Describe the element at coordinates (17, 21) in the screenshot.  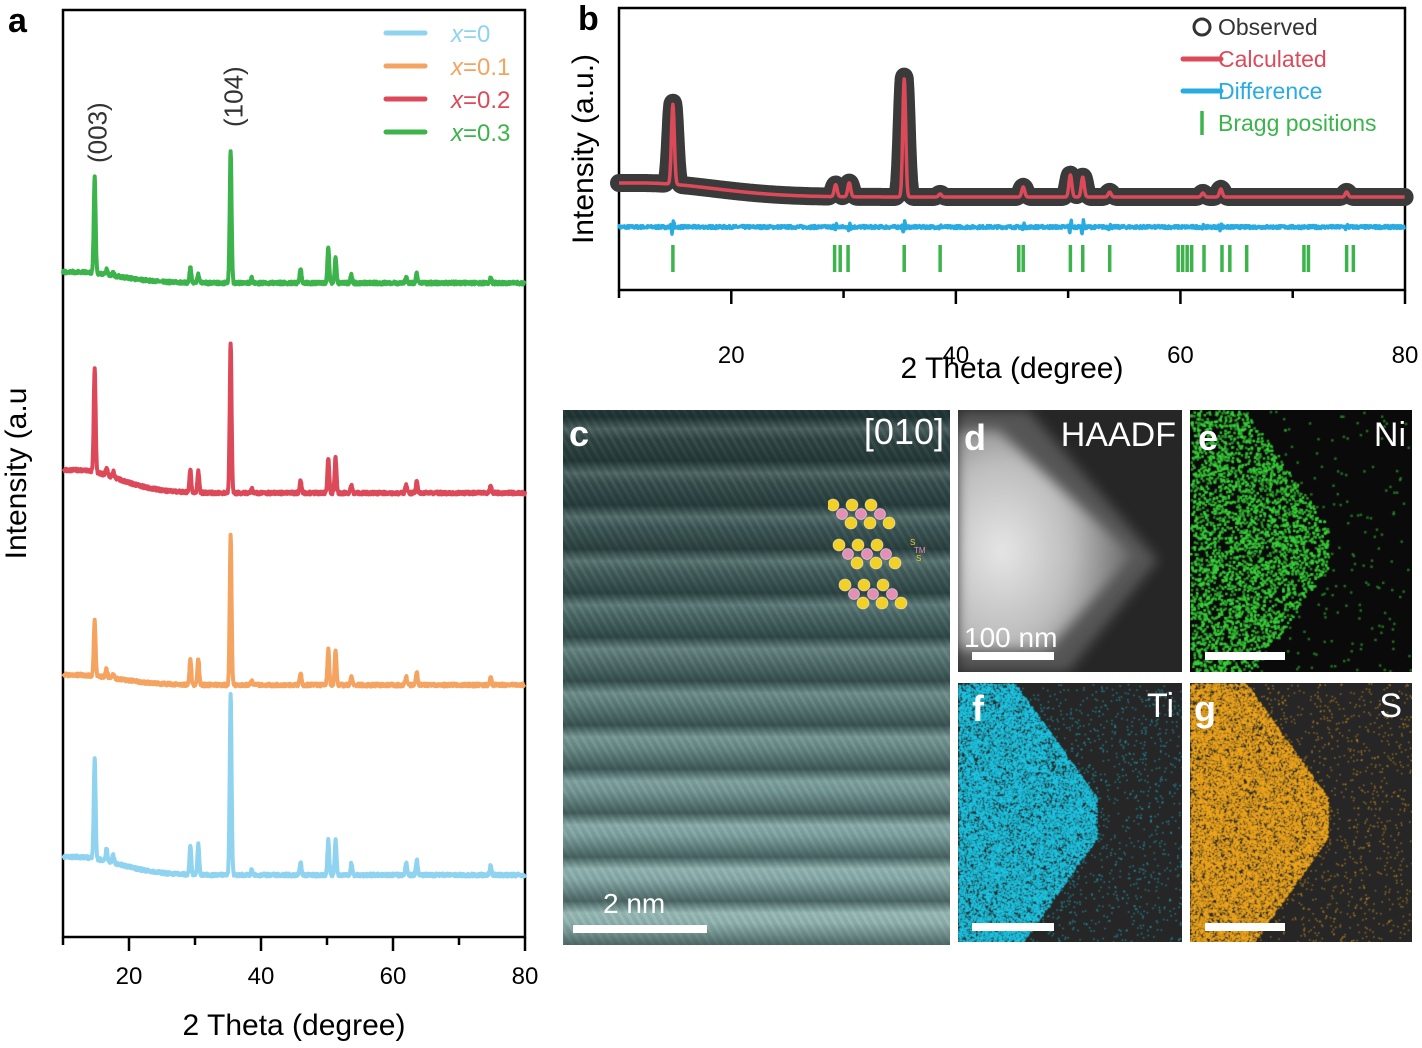
I see `panel-a-letter: a` at that location.